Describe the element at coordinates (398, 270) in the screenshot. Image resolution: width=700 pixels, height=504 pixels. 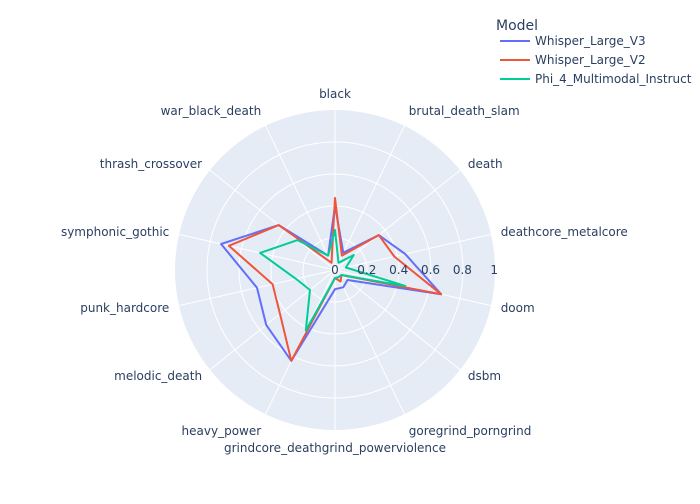
I see `radial-tick-label: 0.4` at that location.